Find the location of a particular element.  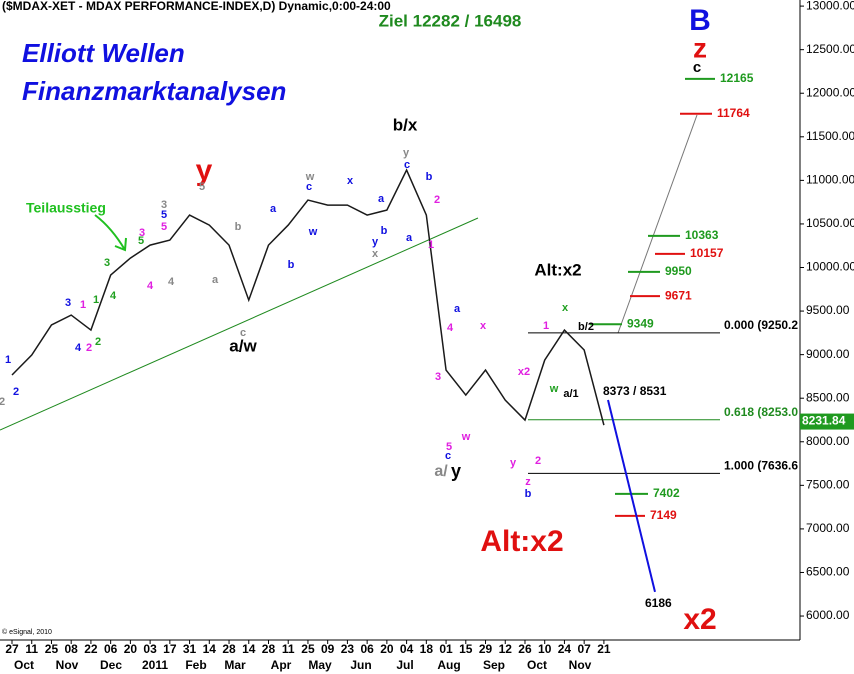

y-tick-label: 6000.00 is located at coordinates (828, 615).